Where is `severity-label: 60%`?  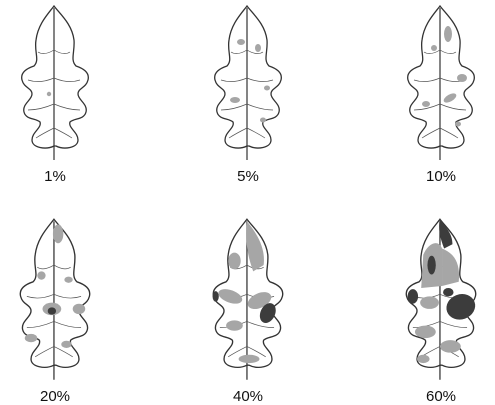 severity-label: 60% is located at coordinates (440, 396).